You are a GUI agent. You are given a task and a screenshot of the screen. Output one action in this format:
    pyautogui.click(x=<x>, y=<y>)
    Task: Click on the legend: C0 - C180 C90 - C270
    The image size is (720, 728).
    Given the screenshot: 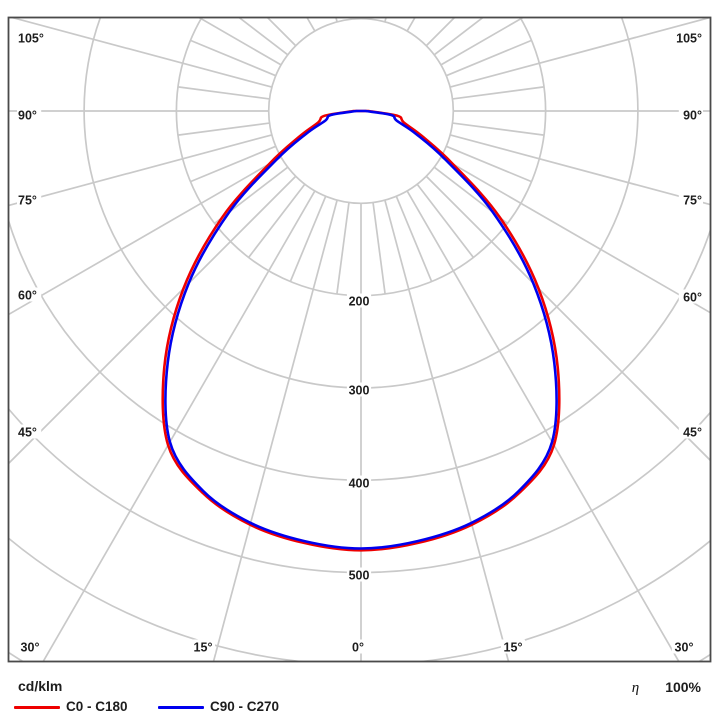 What is the action you would take?
    pyautogui.click(x=360, y=708)
    